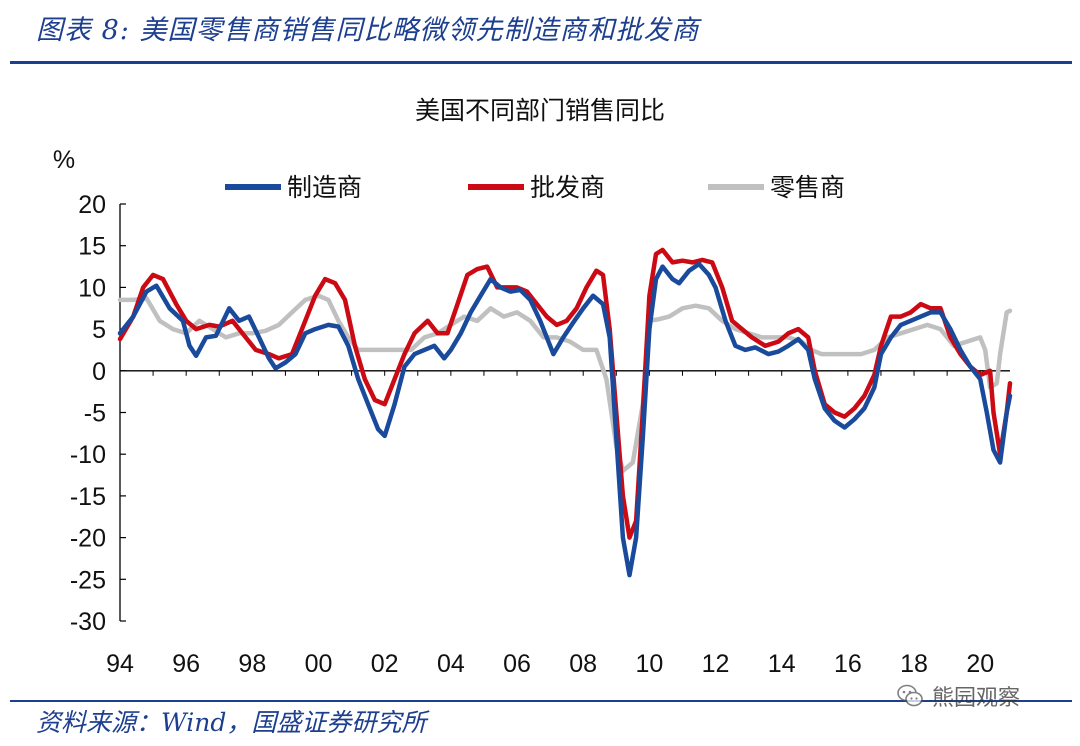  What do you see at coordinates (914, 664) in the screenshot?
I see `x-tick-label: 18` at bounding box center [914, 664].